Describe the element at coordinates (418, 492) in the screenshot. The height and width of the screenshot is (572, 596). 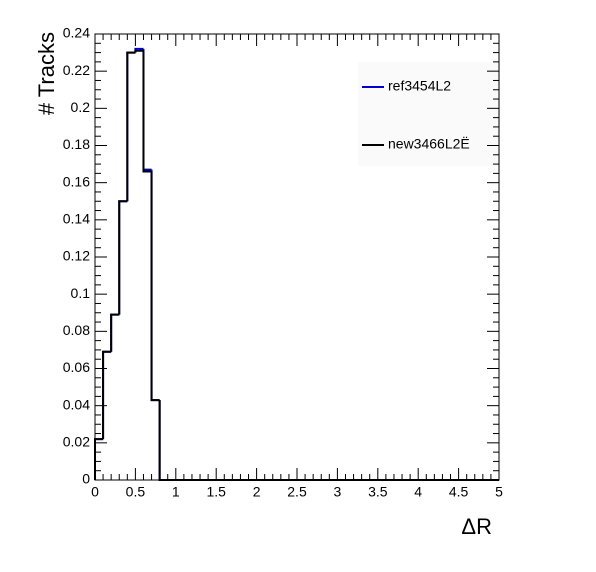
I see `x-tick-label: 4` at that location.